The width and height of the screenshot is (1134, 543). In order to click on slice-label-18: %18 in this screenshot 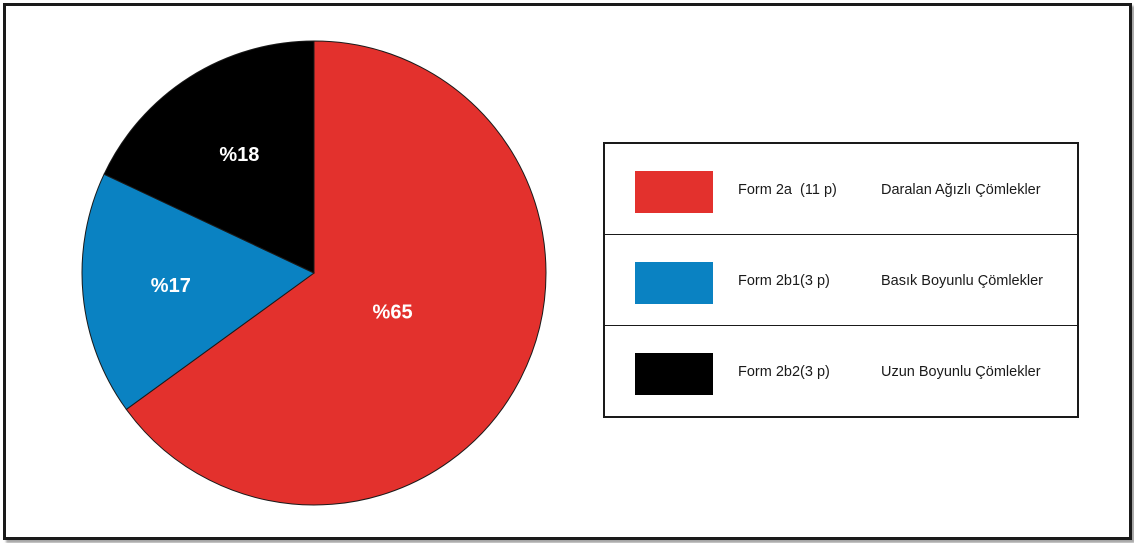, I will do `click(239, 155)`.